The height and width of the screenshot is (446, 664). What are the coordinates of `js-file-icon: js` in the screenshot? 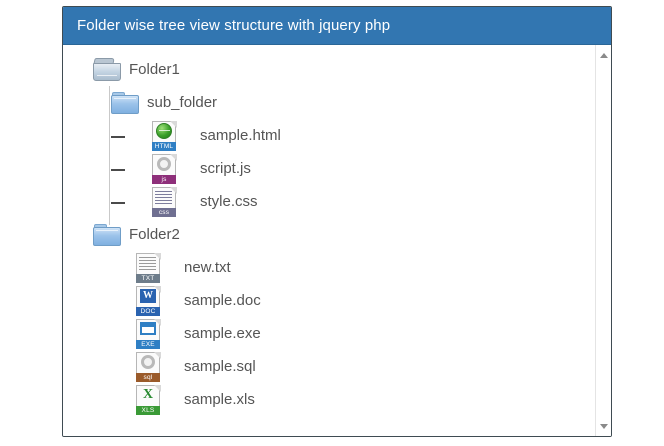 It's located at (164, 169).